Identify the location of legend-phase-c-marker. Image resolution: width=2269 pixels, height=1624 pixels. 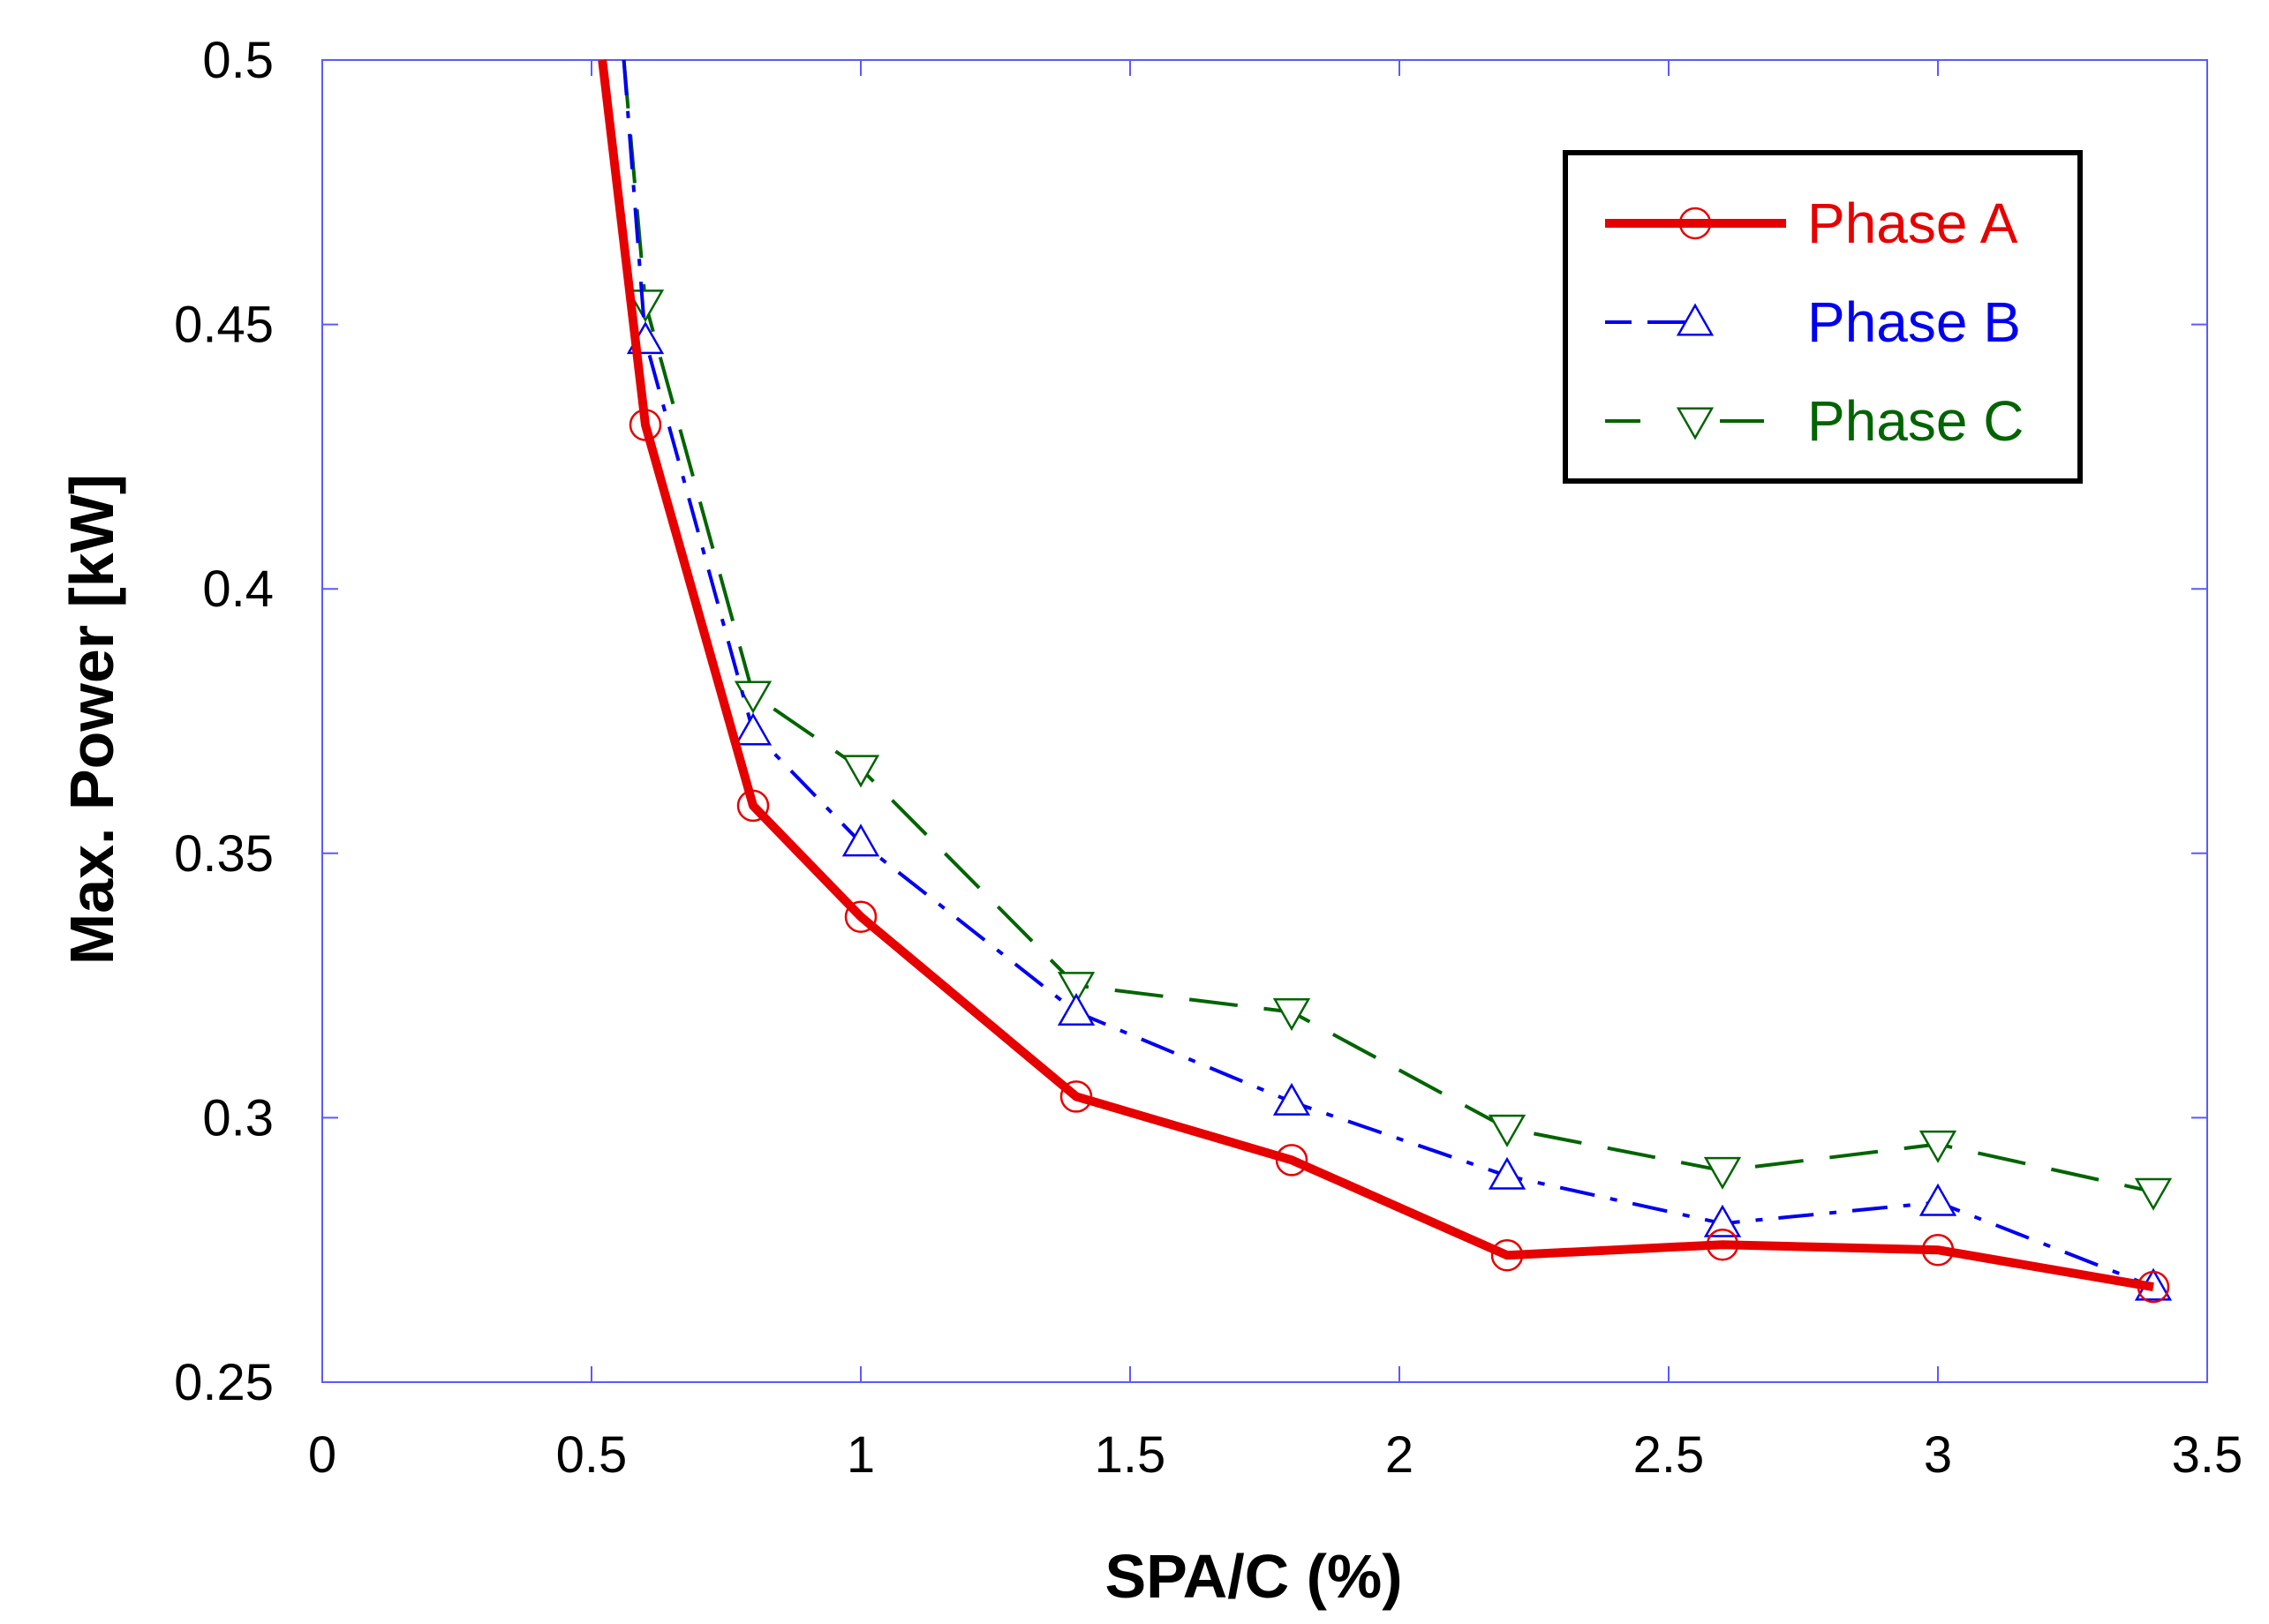
(1695, 423).